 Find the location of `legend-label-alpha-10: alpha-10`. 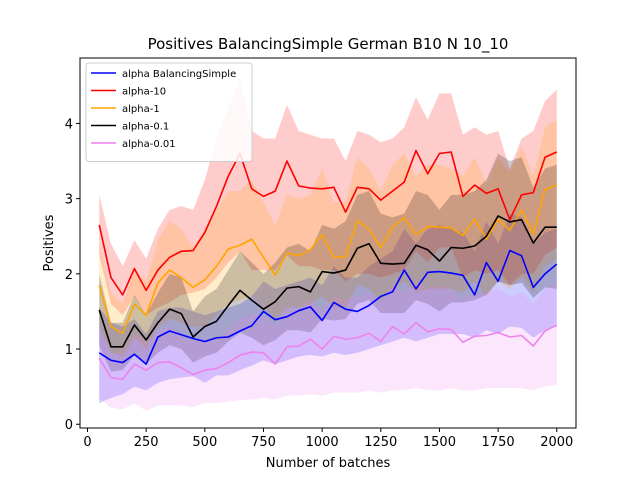

legend-label-alpha-10: alpha-10 is located at coordinates (144, 92).